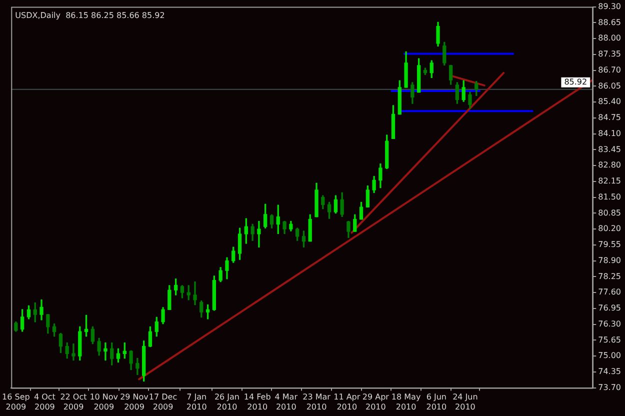 The height and width of the screenshot is (416, 625). Describe the element at coordinates (610, 165) in the screenshot. I see `y-tick-label: 82.80` at that location.